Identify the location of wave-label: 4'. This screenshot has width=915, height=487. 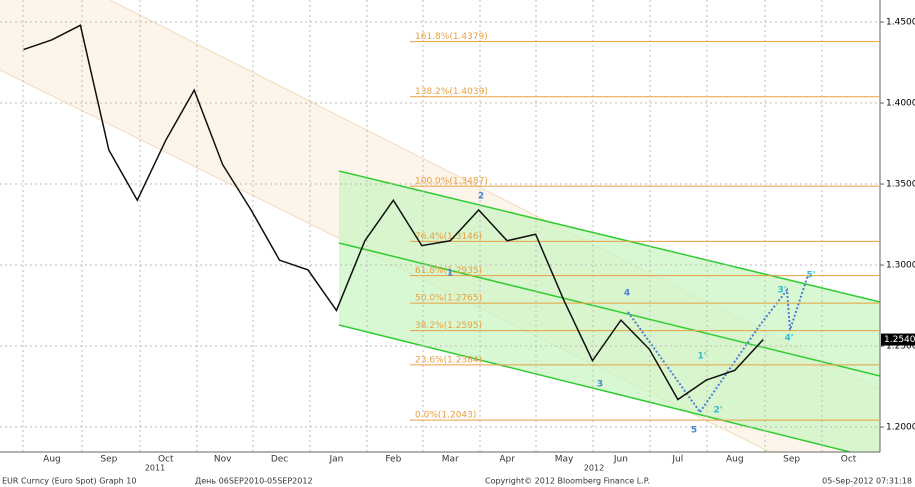
(788, 339).